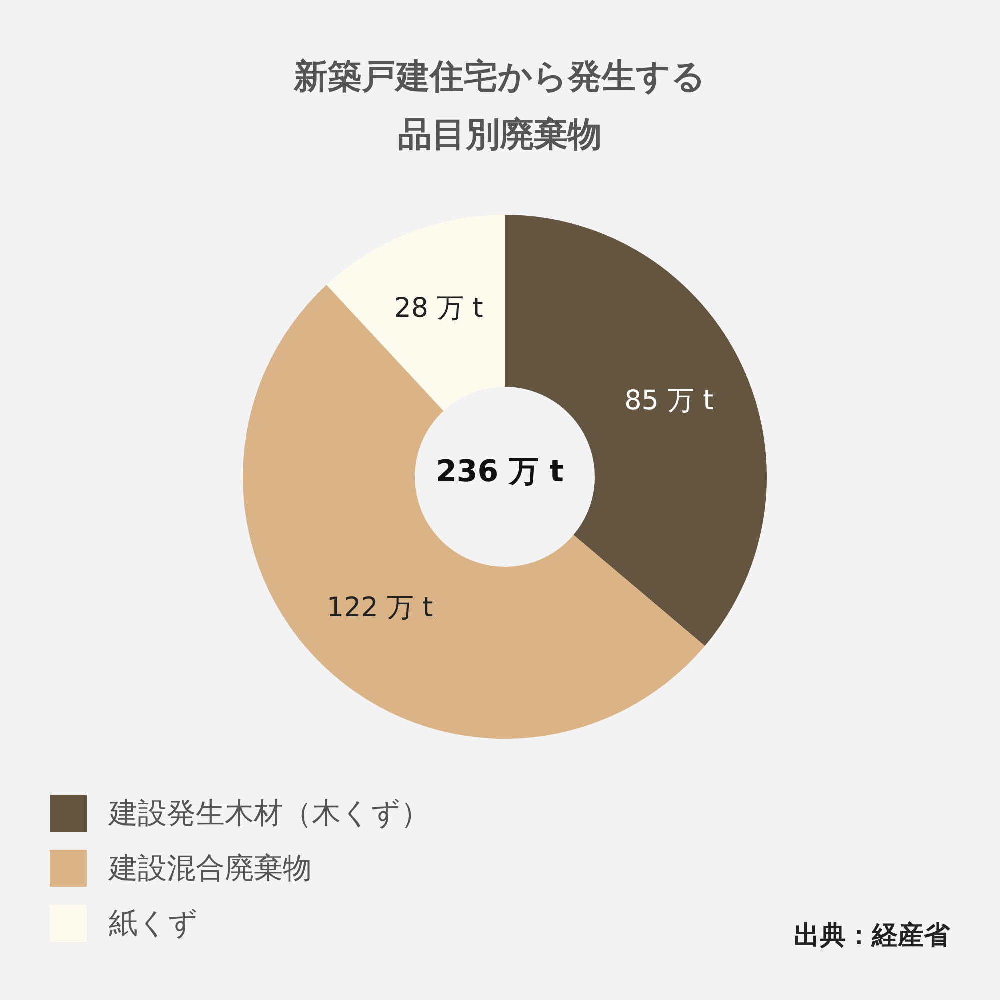 Image resolution: width=1000 pixels, height=1000 pixels. What do you see at coordinates (380, 608) in the screenshot?
I see `data-label: 122 万 t` at bounding box center [380, 608].